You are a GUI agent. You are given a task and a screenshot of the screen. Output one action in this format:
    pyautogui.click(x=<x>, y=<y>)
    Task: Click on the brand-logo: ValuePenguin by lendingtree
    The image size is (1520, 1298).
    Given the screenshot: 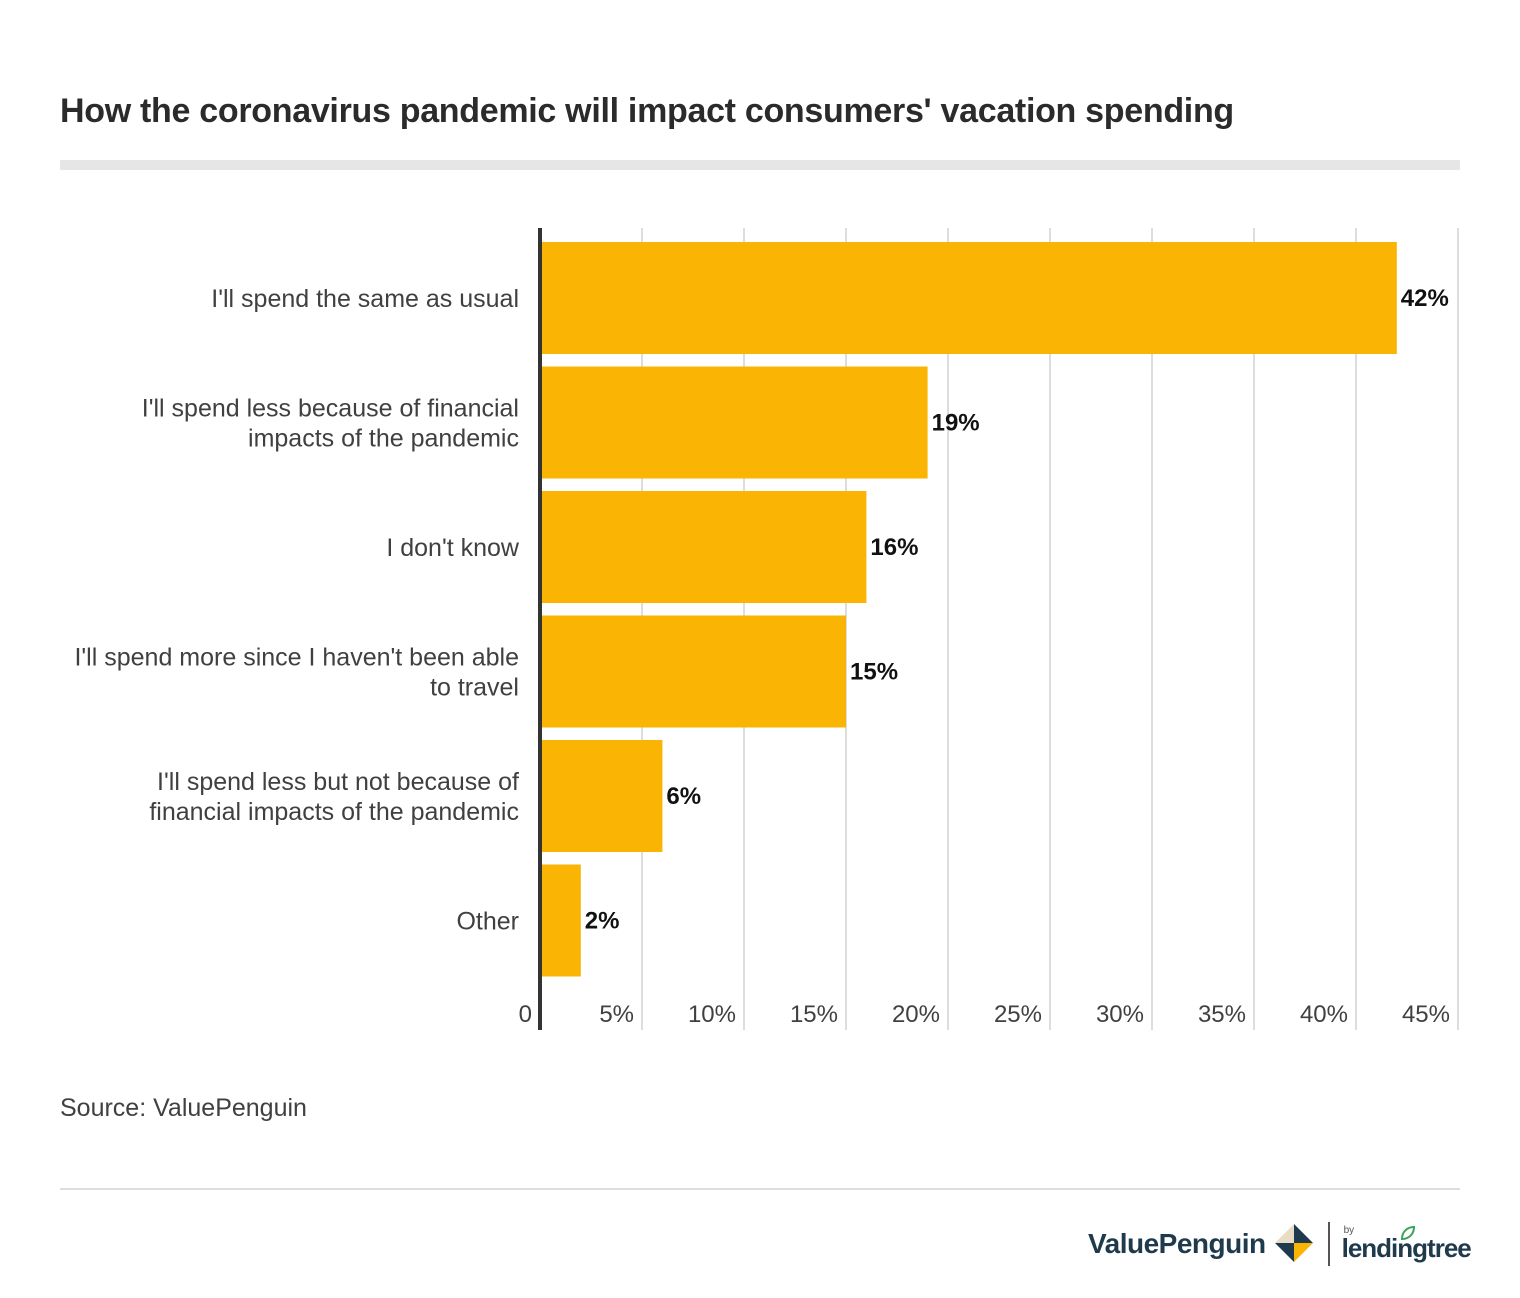 What is the action you would take?
    pyautogui.click(x=1280, y=1244)
    